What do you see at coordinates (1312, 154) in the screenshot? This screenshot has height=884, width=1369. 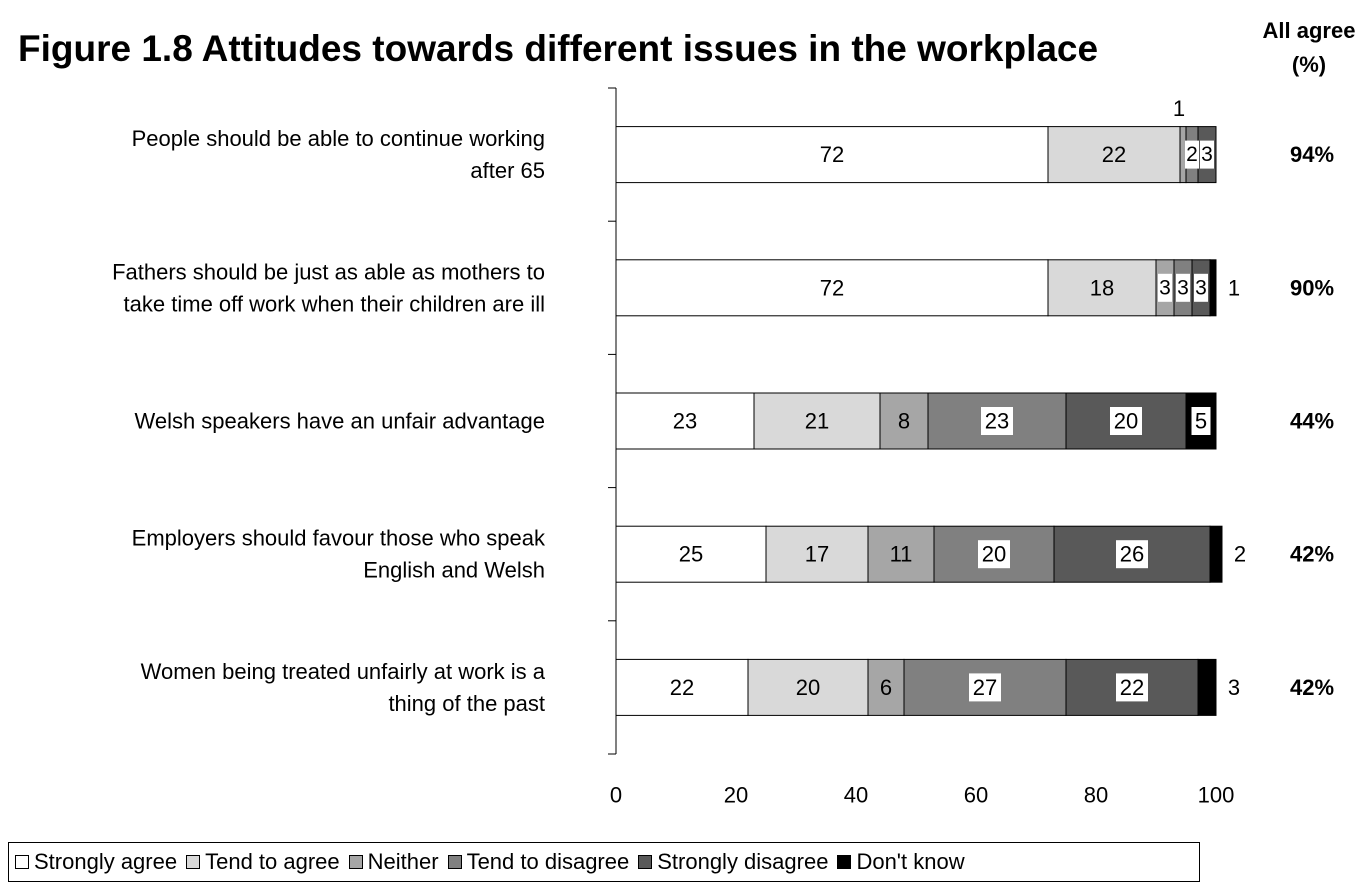 I see `all-agree-value: 94%` at bounding box center [1312, 154].